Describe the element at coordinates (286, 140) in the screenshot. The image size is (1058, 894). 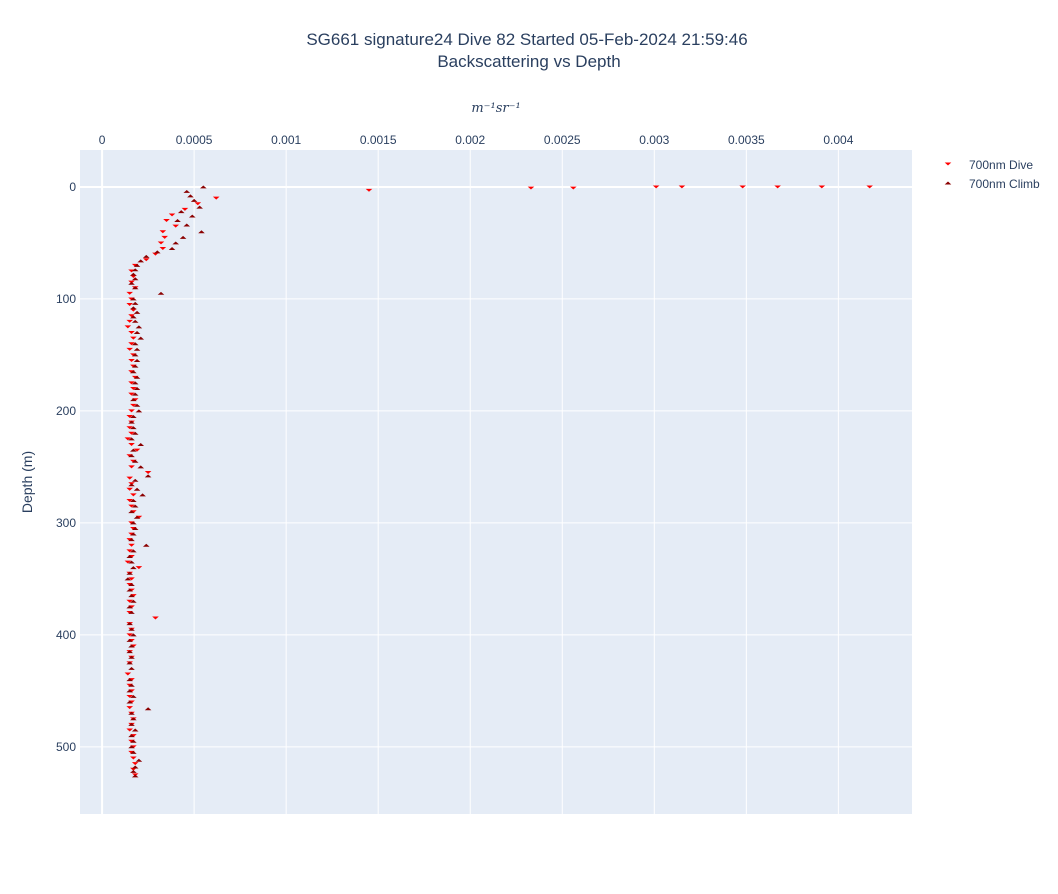
I see `x-tick-label: 0.001` at that location.